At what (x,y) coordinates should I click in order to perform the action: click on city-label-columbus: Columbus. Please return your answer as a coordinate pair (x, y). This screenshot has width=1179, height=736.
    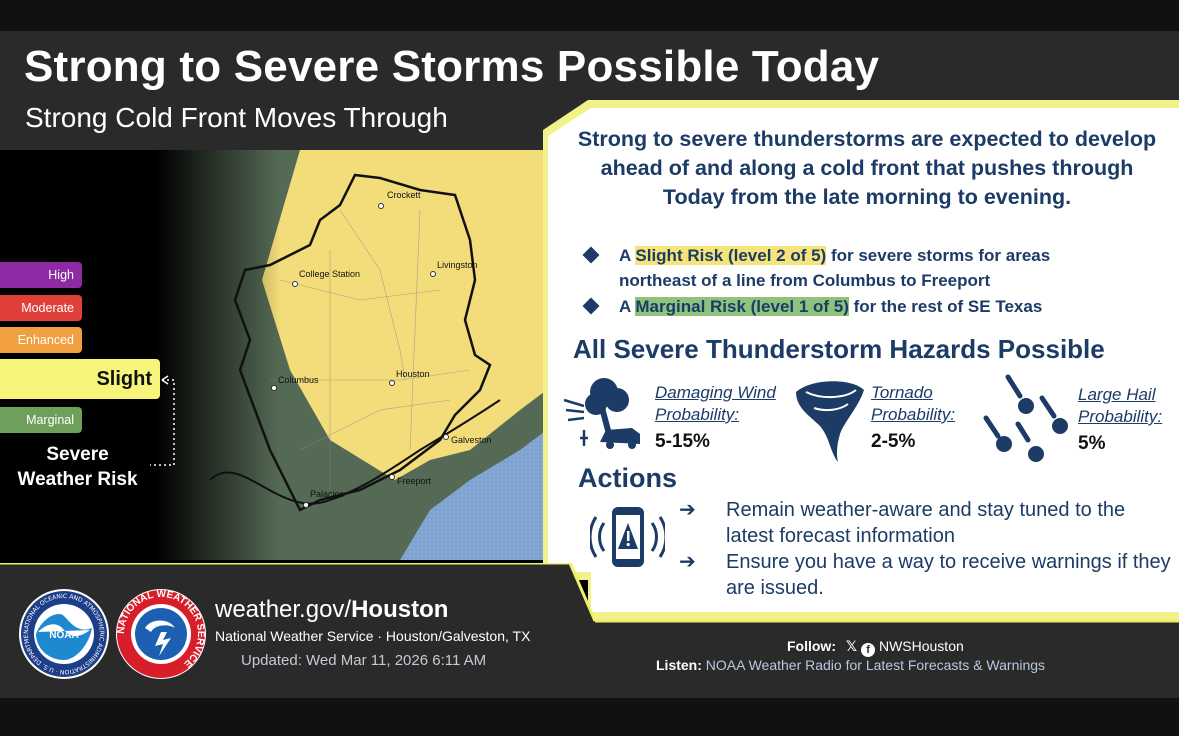
    Looking at the image, I should click on (298, 380).